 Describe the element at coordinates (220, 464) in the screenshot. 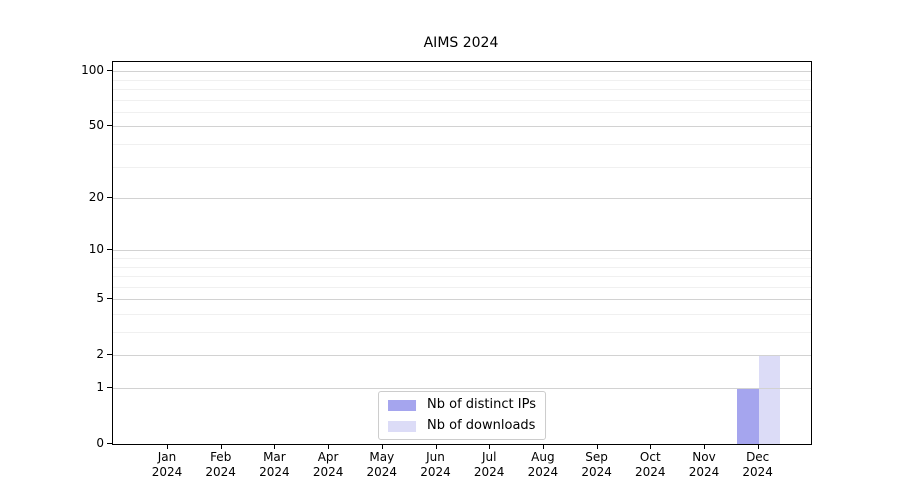

I see `x-tick-label: Feb 2024` at that location.